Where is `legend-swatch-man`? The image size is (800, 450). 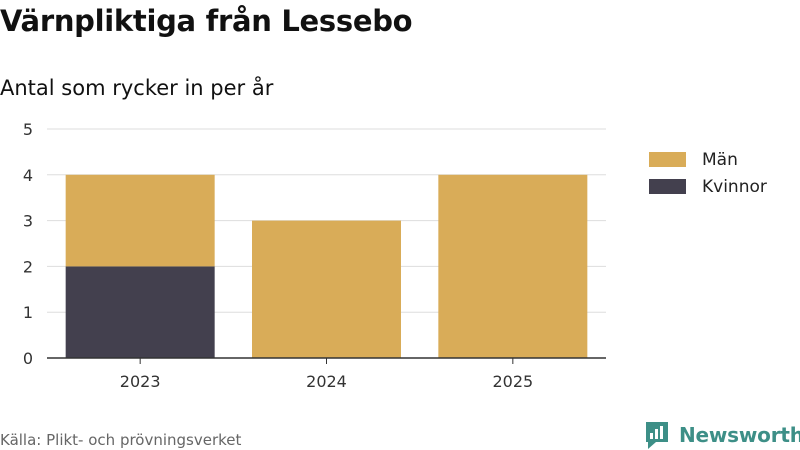 legend-swatch-man is located at coordinates (667, 159).